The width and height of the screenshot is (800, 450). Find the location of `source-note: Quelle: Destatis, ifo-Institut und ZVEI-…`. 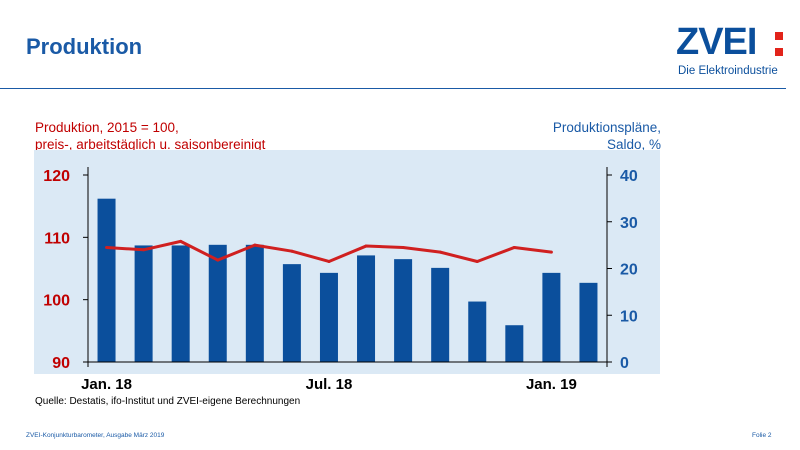

source-note: Quelle: Destatis, ifo-Institut und ZVEI-… is located at coordinates (168, 401).